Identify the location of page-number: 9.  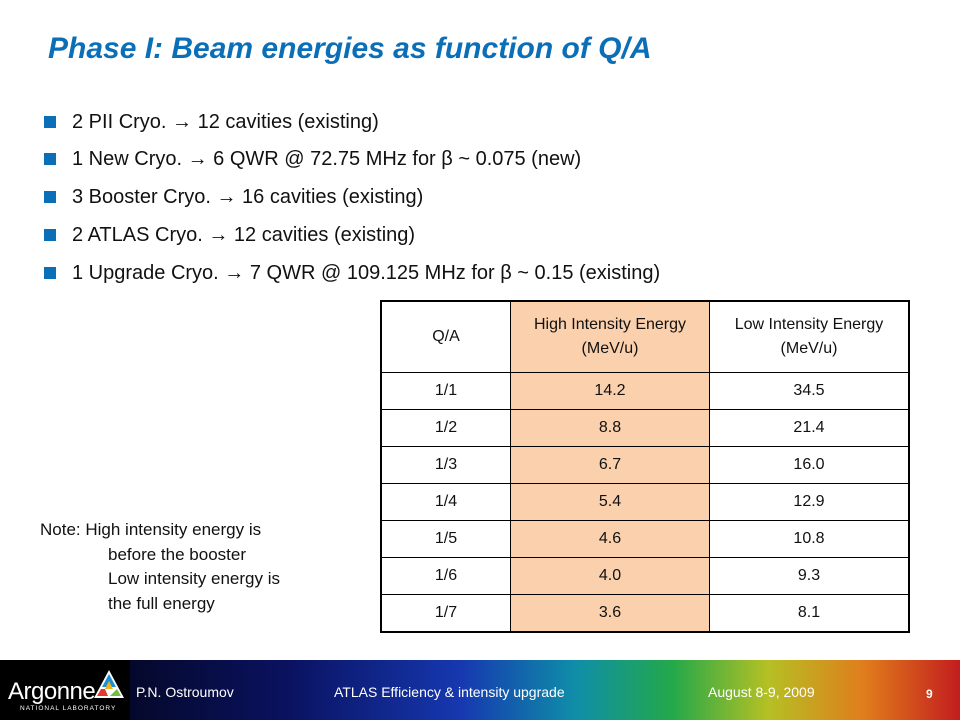
(929, 694).